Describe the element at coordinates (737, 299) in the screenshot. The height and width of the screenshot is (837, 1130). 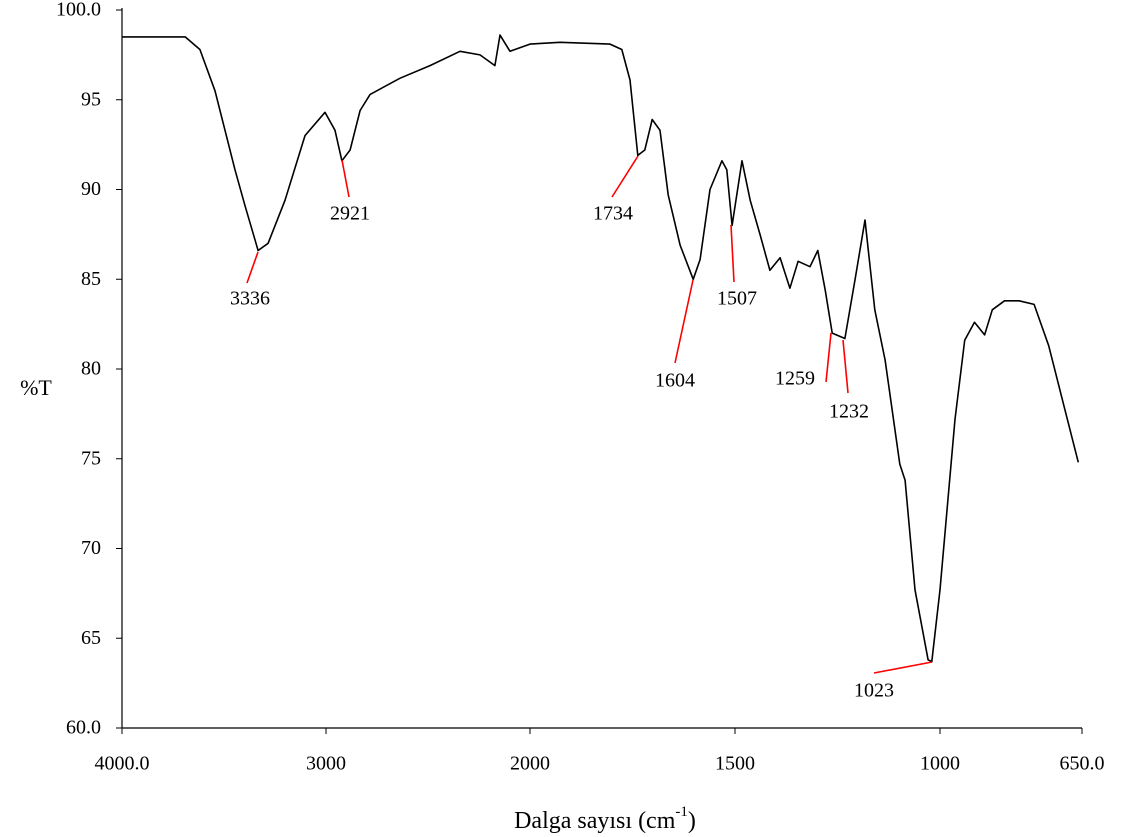
I see `peak-label: 1507` at that location.